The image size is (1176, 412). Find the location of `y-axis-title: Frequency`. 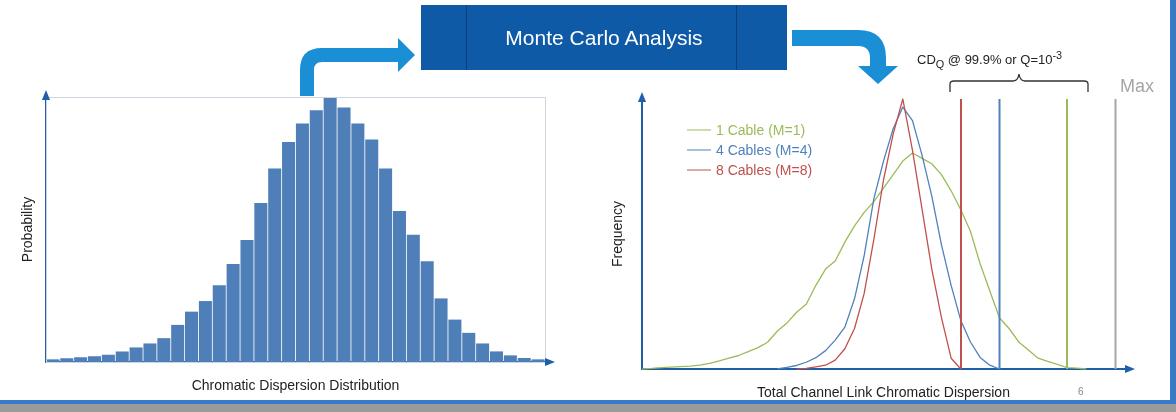

y-axis-title: Frequency is located at coordinates (617, 234).